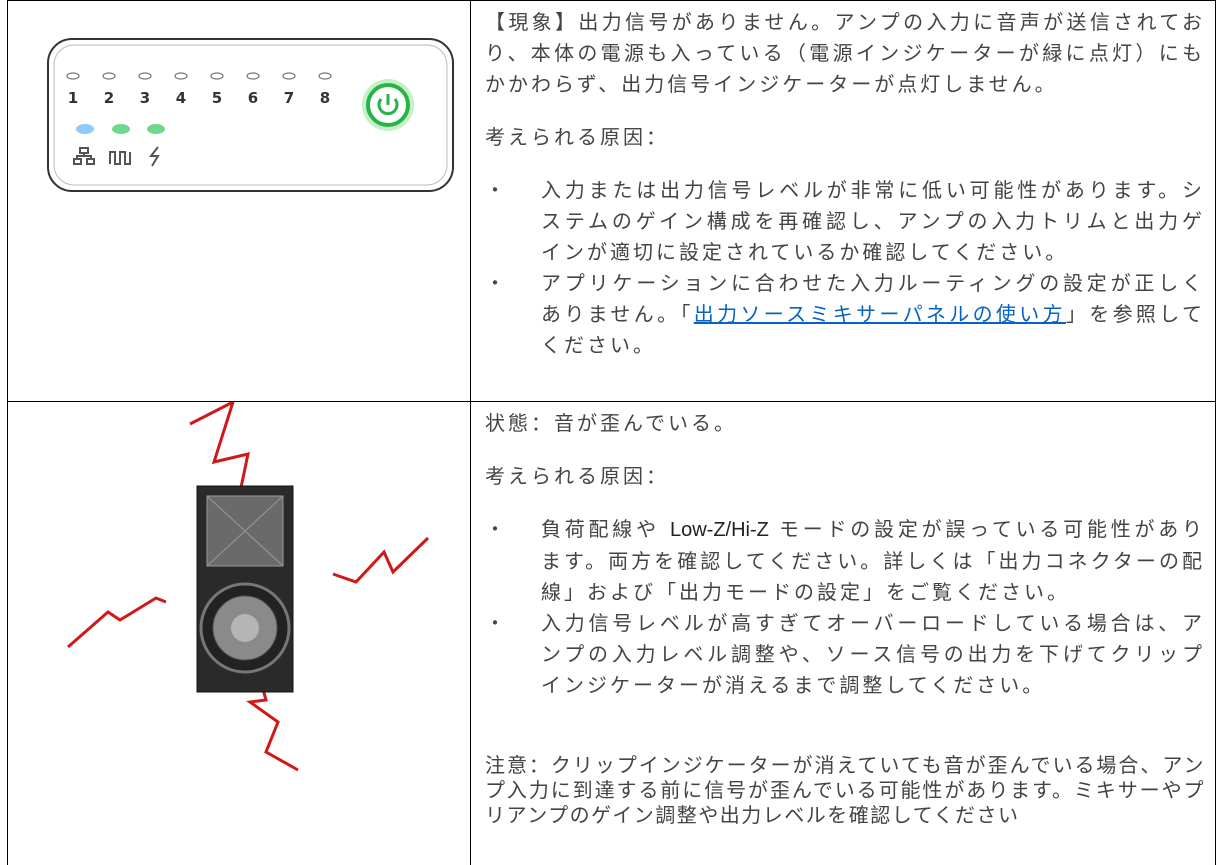  Describe the element at coordinates (388, 107) in the screenshot. I see `power-icon` at that location.